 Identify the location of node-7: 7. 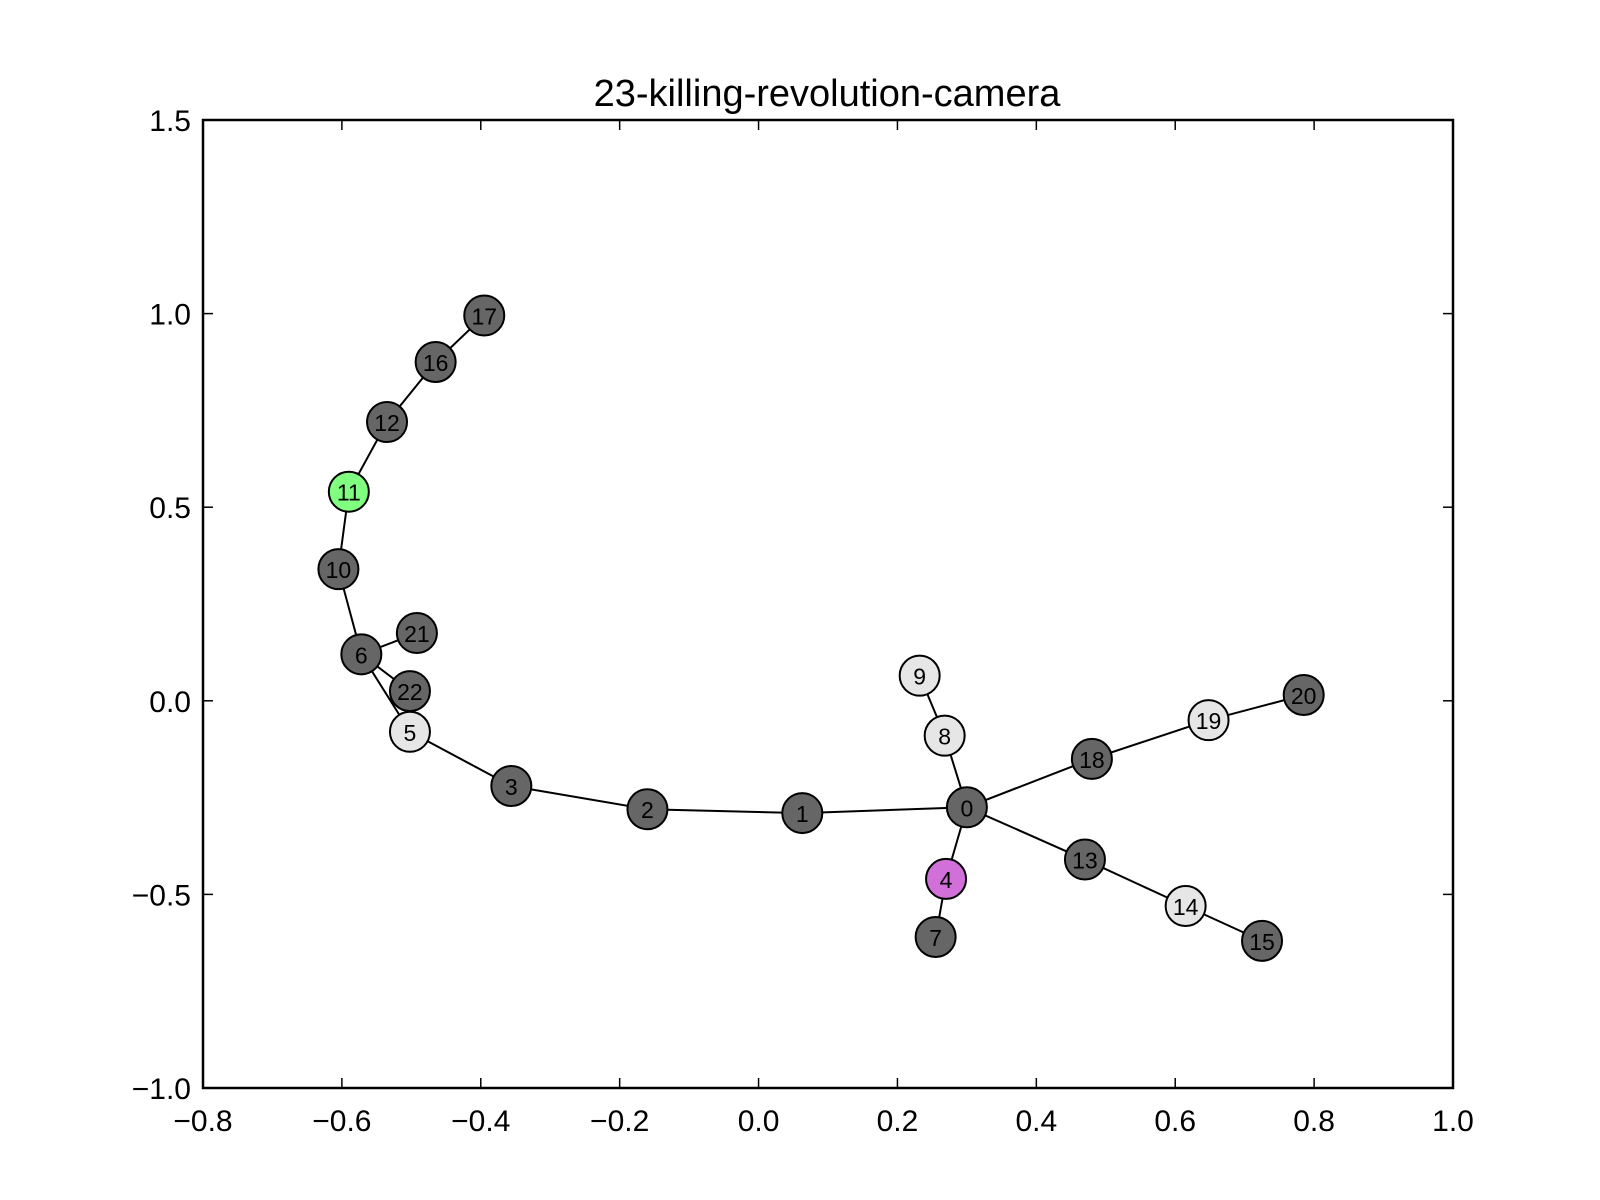
(935, 936).